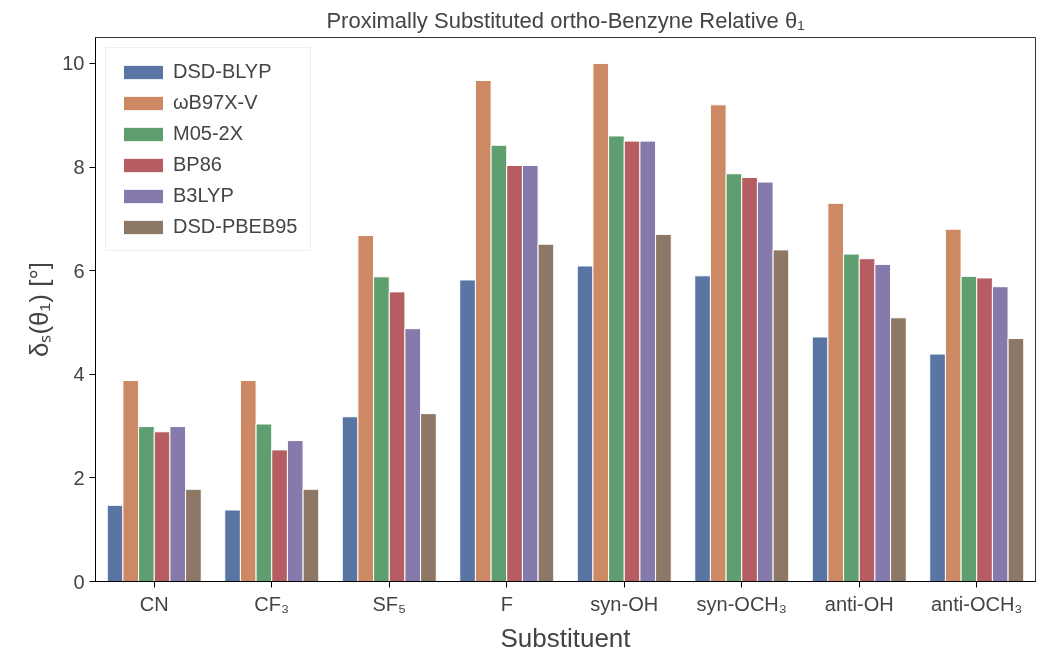  What do you see at coordinates (79, 581) in the screenshot?
I see `y-tick-label: 0` at bounding box center [79, 581].